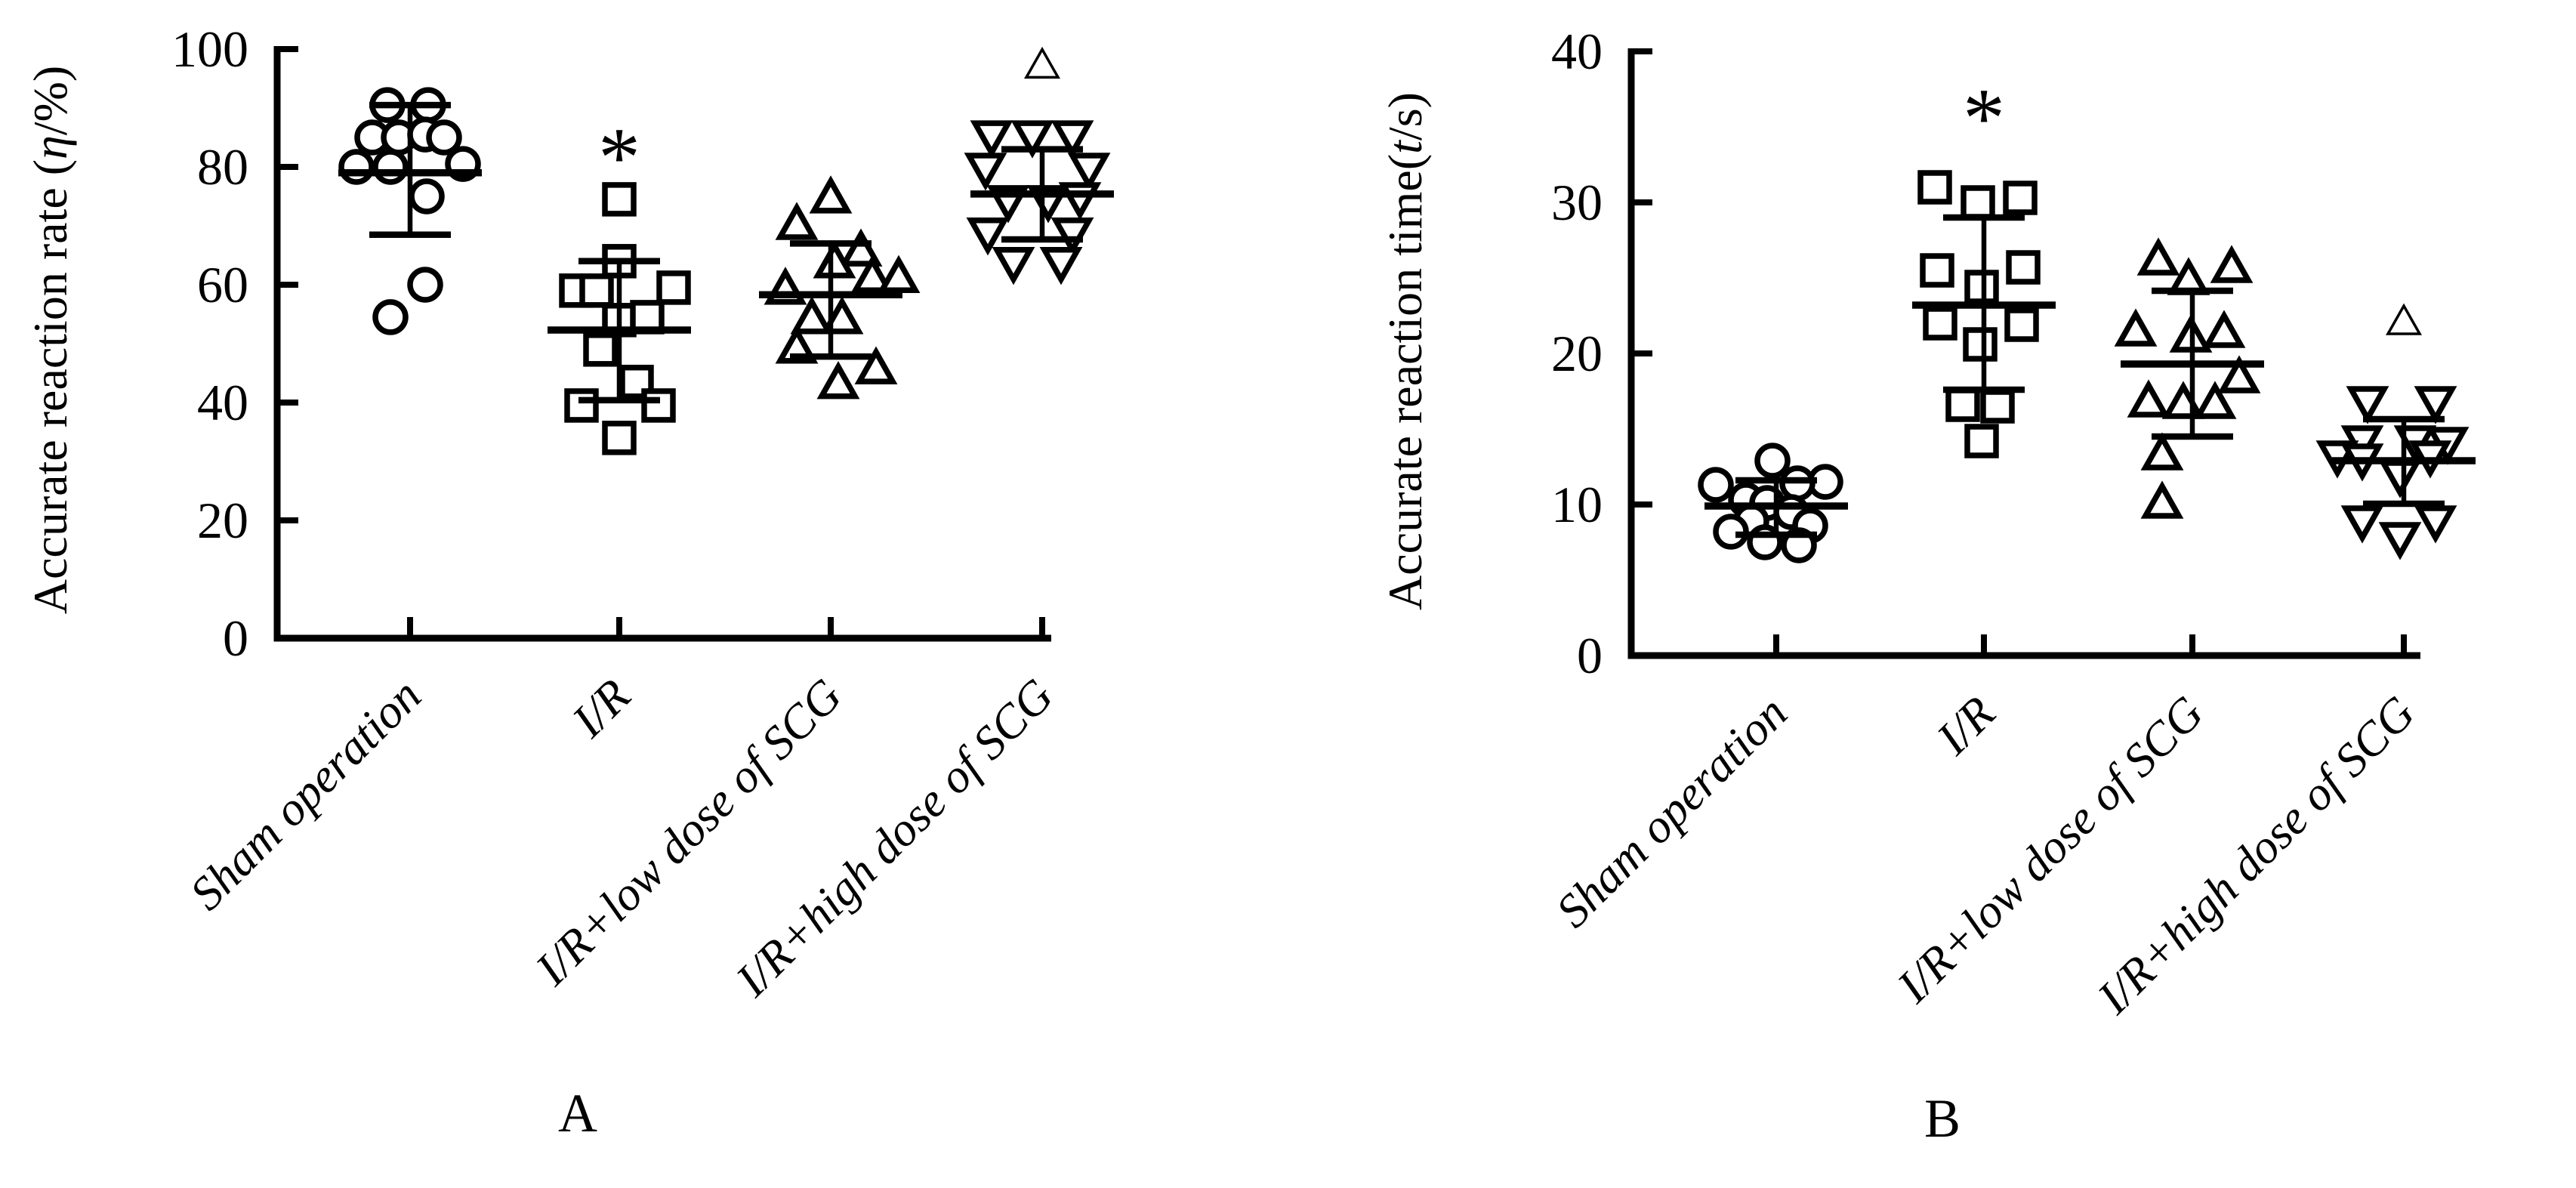 The height and width of the screenshot is (1188, 2576). Describe the element at coordinates (209, 49) in the screenshot. I see `y-tick-label: 100` at that location.